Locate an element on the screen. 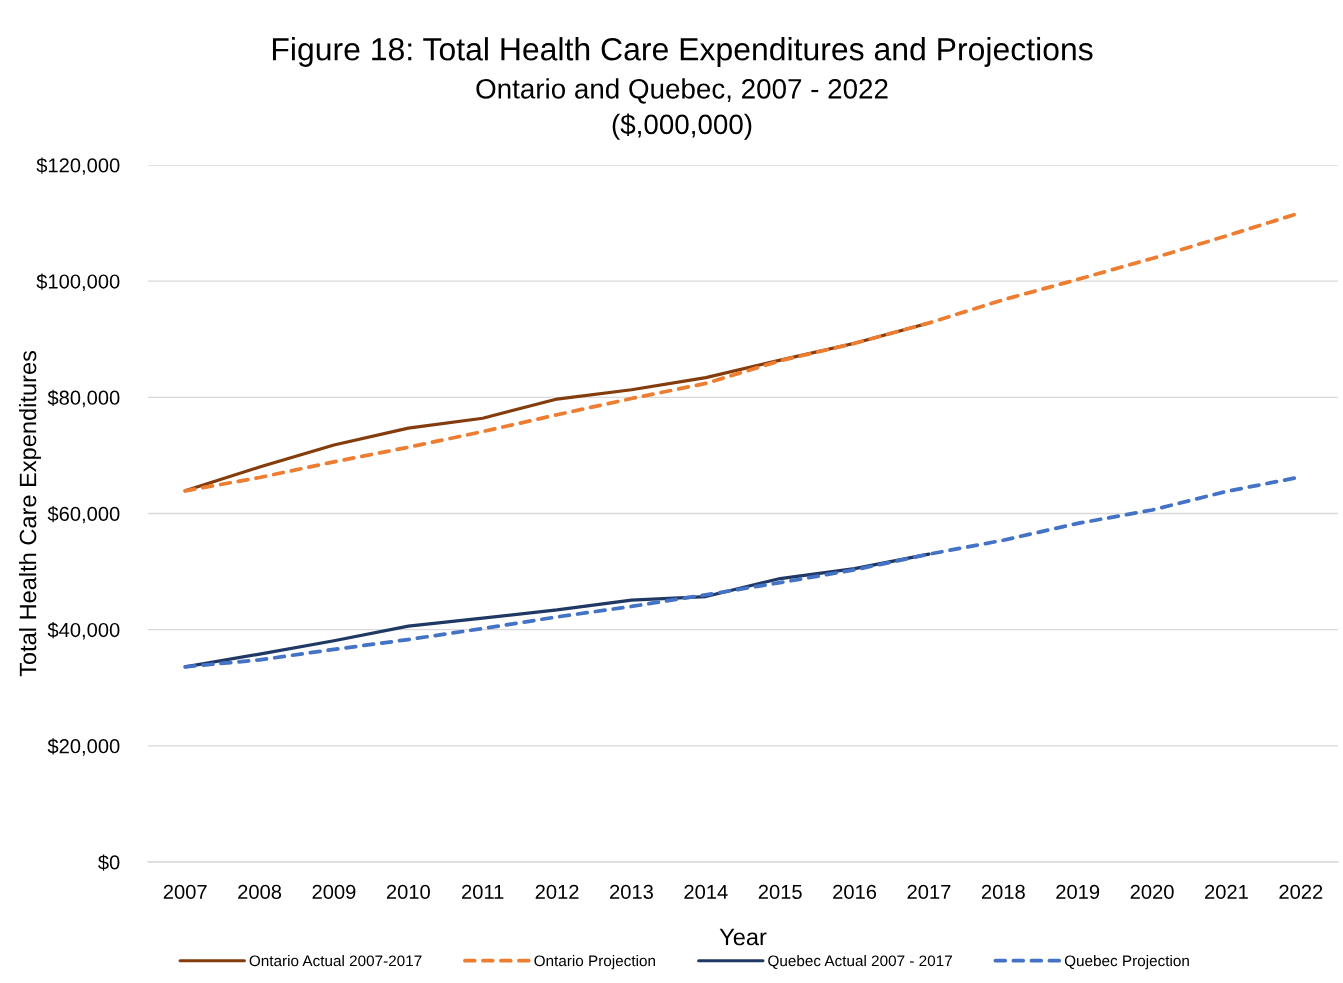 The image size is (1343, 983). legend-label: Quebec Projection is located at coordinates (1126, 962).